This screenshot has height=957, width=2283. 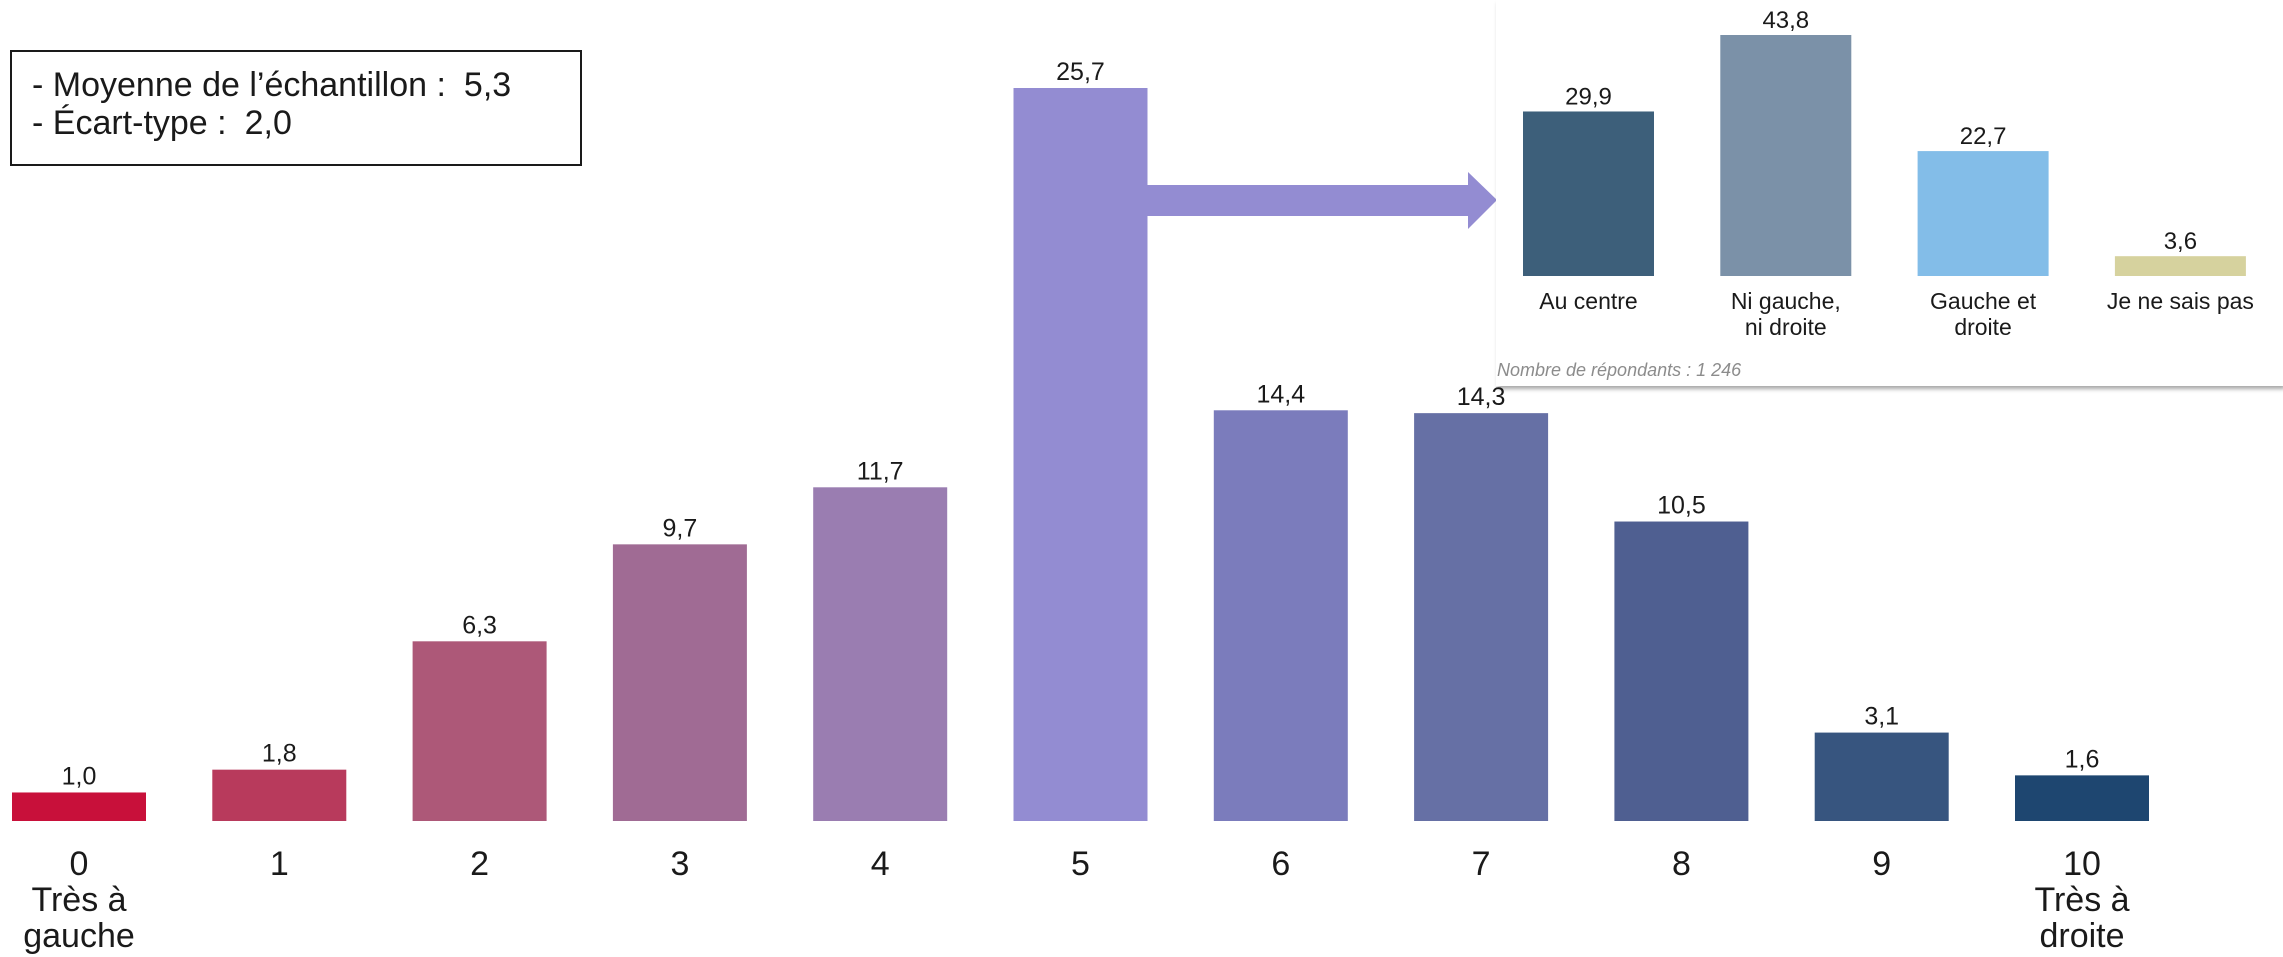 I want to click on inset-category-label-line: Ni gauche,, so click(x=1786, y=301).